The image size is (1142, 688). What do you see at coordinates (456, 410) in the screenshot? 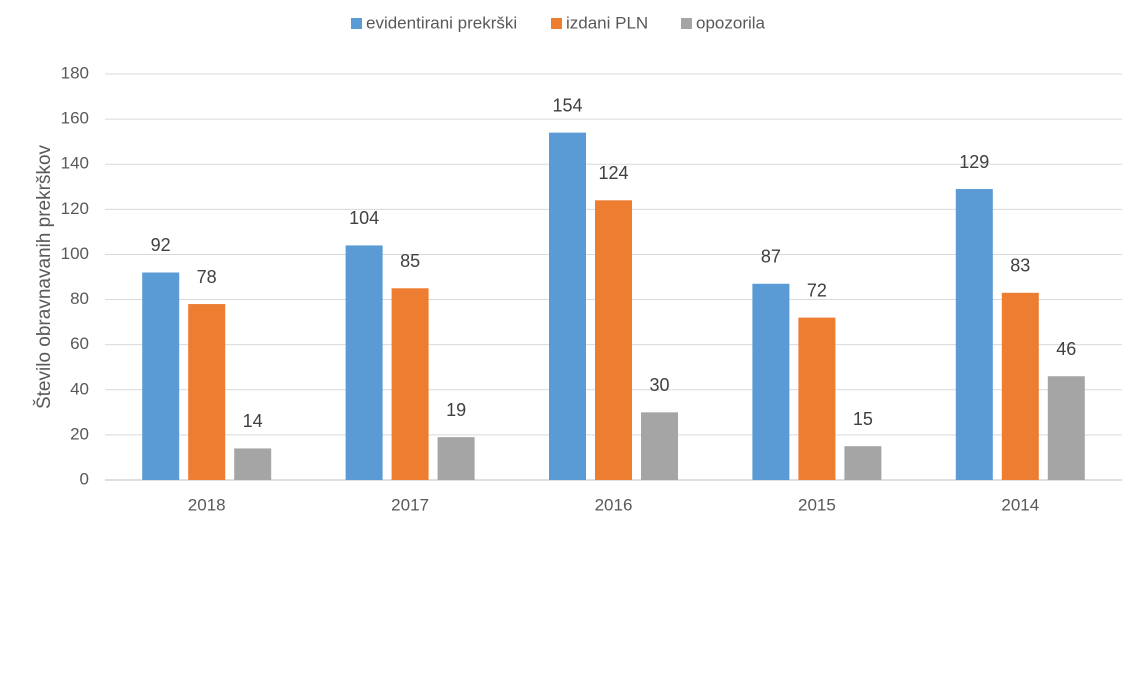
I see `data-label: 19` at bounding box center [456, 410].